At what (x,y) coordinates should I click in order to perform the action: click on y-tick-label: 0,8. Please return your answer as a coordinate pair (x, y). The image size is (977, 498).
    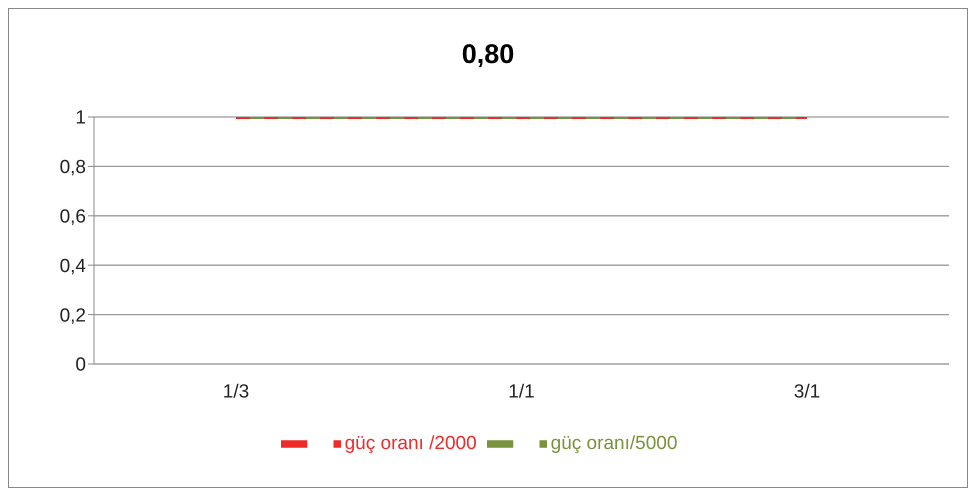
    Looking at the image, I should click on (73, 167).